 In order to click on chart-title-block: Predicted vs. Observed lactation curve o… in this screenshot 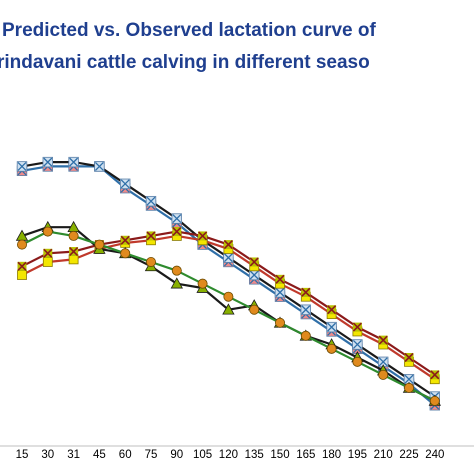, I will do `click(237, 50)`.